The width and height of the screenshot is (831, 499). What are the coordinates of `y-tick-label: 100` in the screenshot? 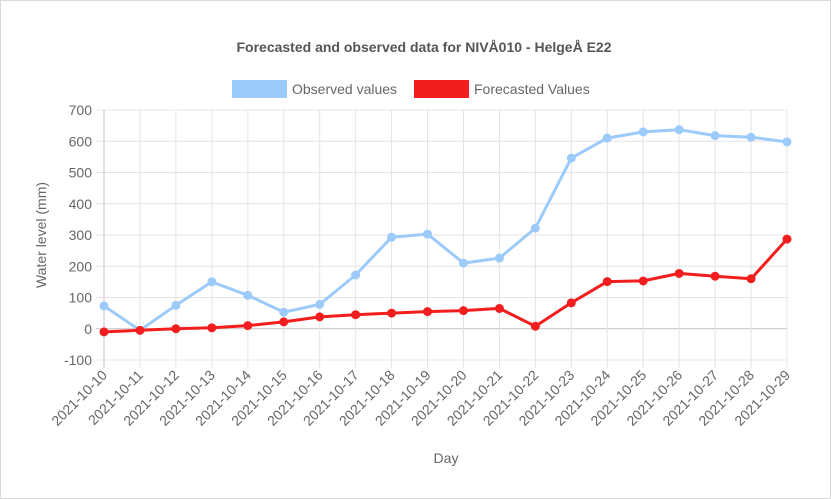 It's located at (81, 298).